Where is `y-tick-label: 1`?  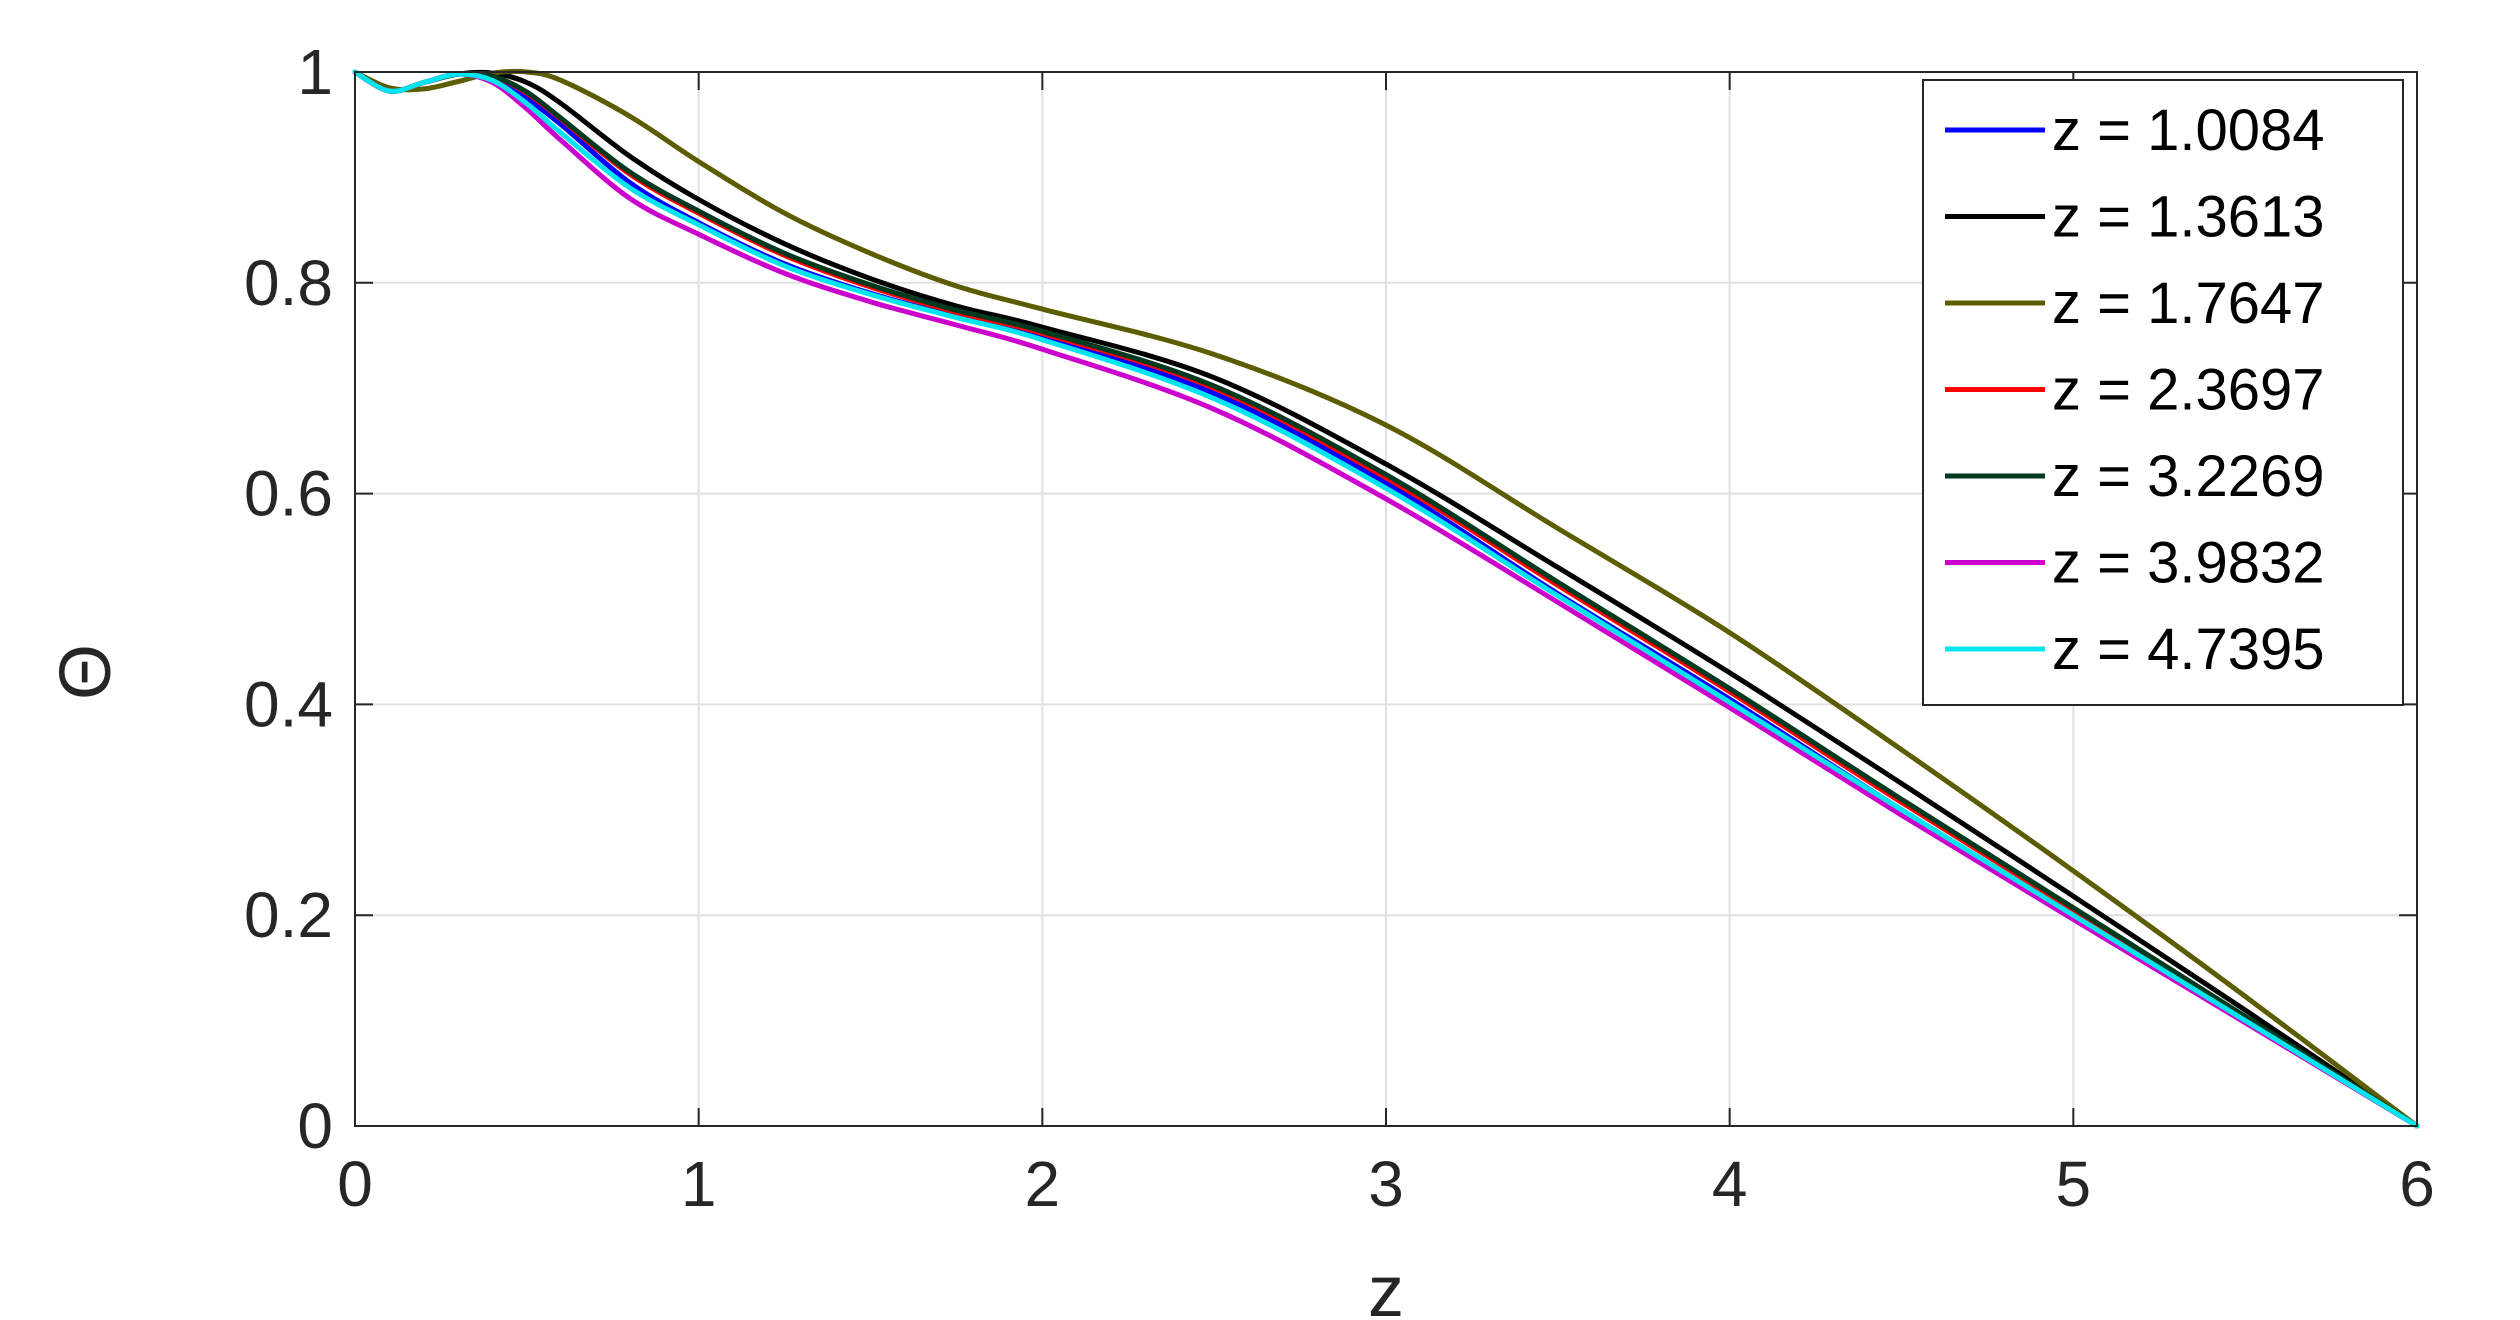 y-tick-label: 1 is located at coordinates (315, 72).